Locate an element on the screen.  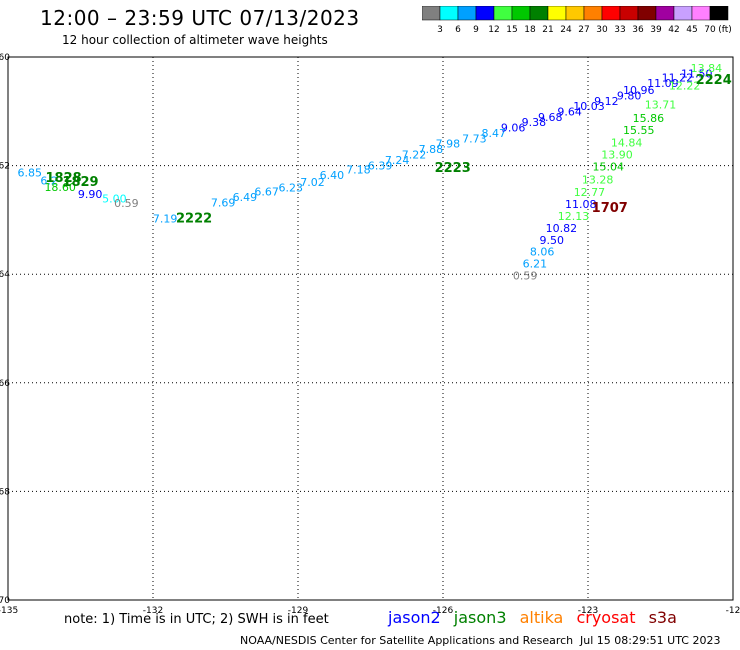
y-tick-label: -66 is located at coordinates (5, 384).